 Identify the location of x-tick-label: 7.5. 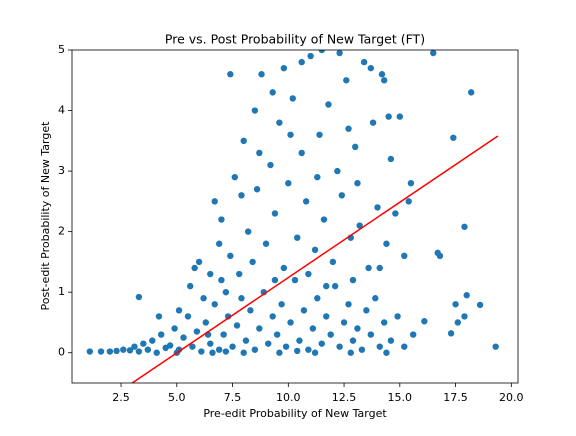
(233, 397).